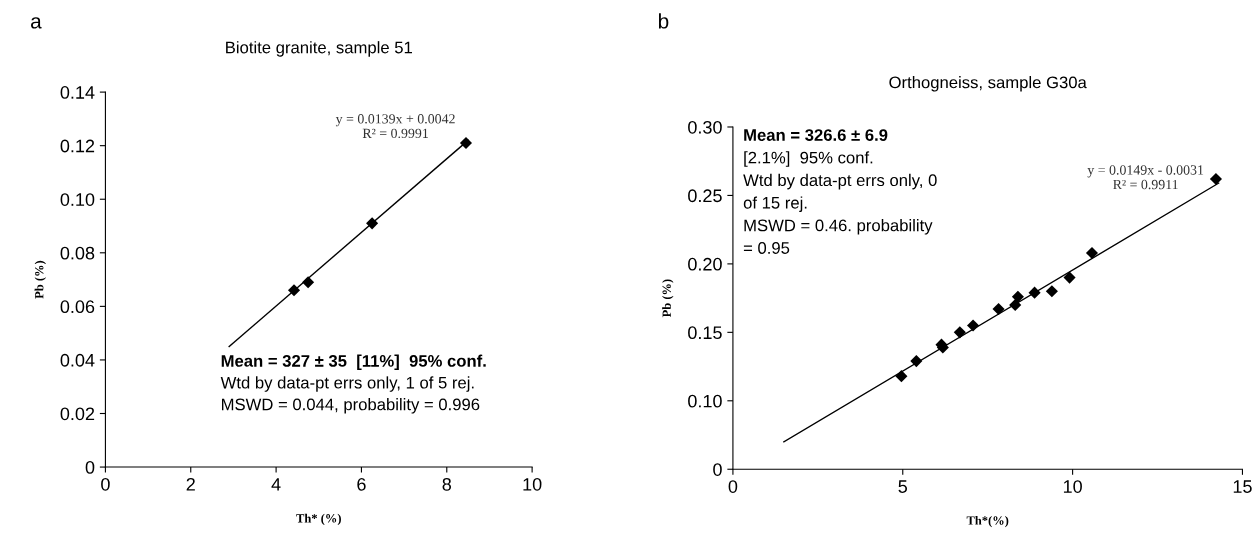 The image size is (1255, 545). Describe the element at coordinates (190, 484) in the screenshot. I see `x-tick-label: 2` at that location.